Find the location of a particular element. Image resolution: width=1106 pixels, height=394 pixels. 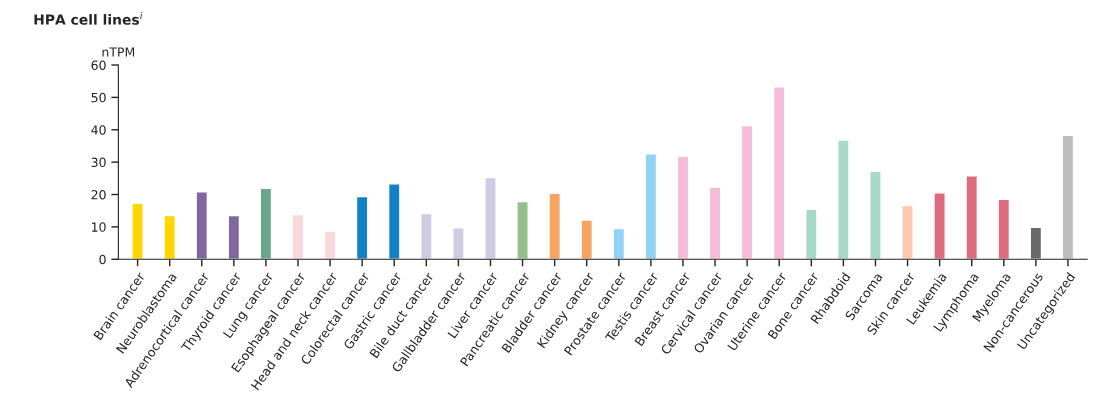

chart-title: HPA cell lines$^{i}$ is located at coordinates (88, 18).